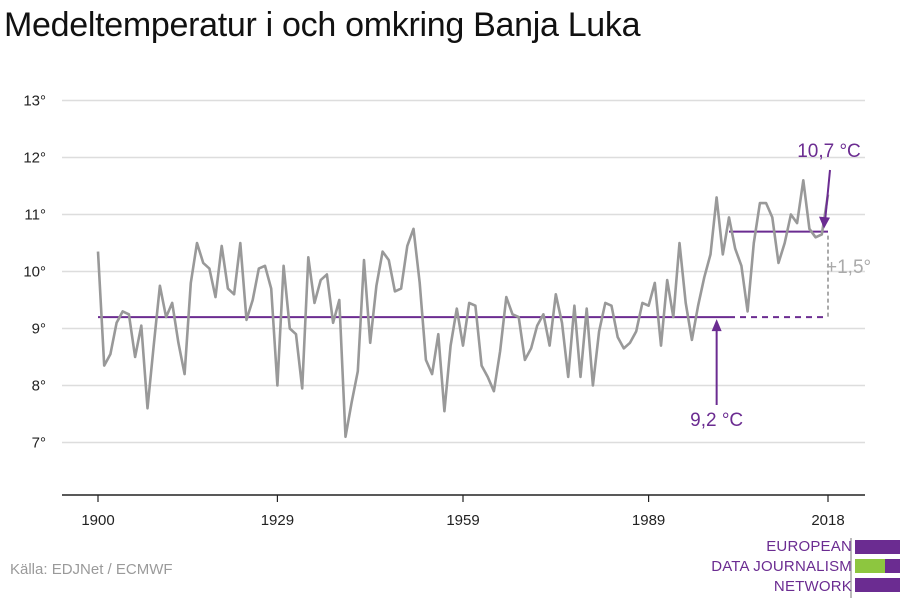 Image resolution: width=900 pixels, height=600 pixels. What do you see at coordinates (877, 585) in the screenshot?
I see `logo-bar-purple-bottom` at bounding box center [877, 585].